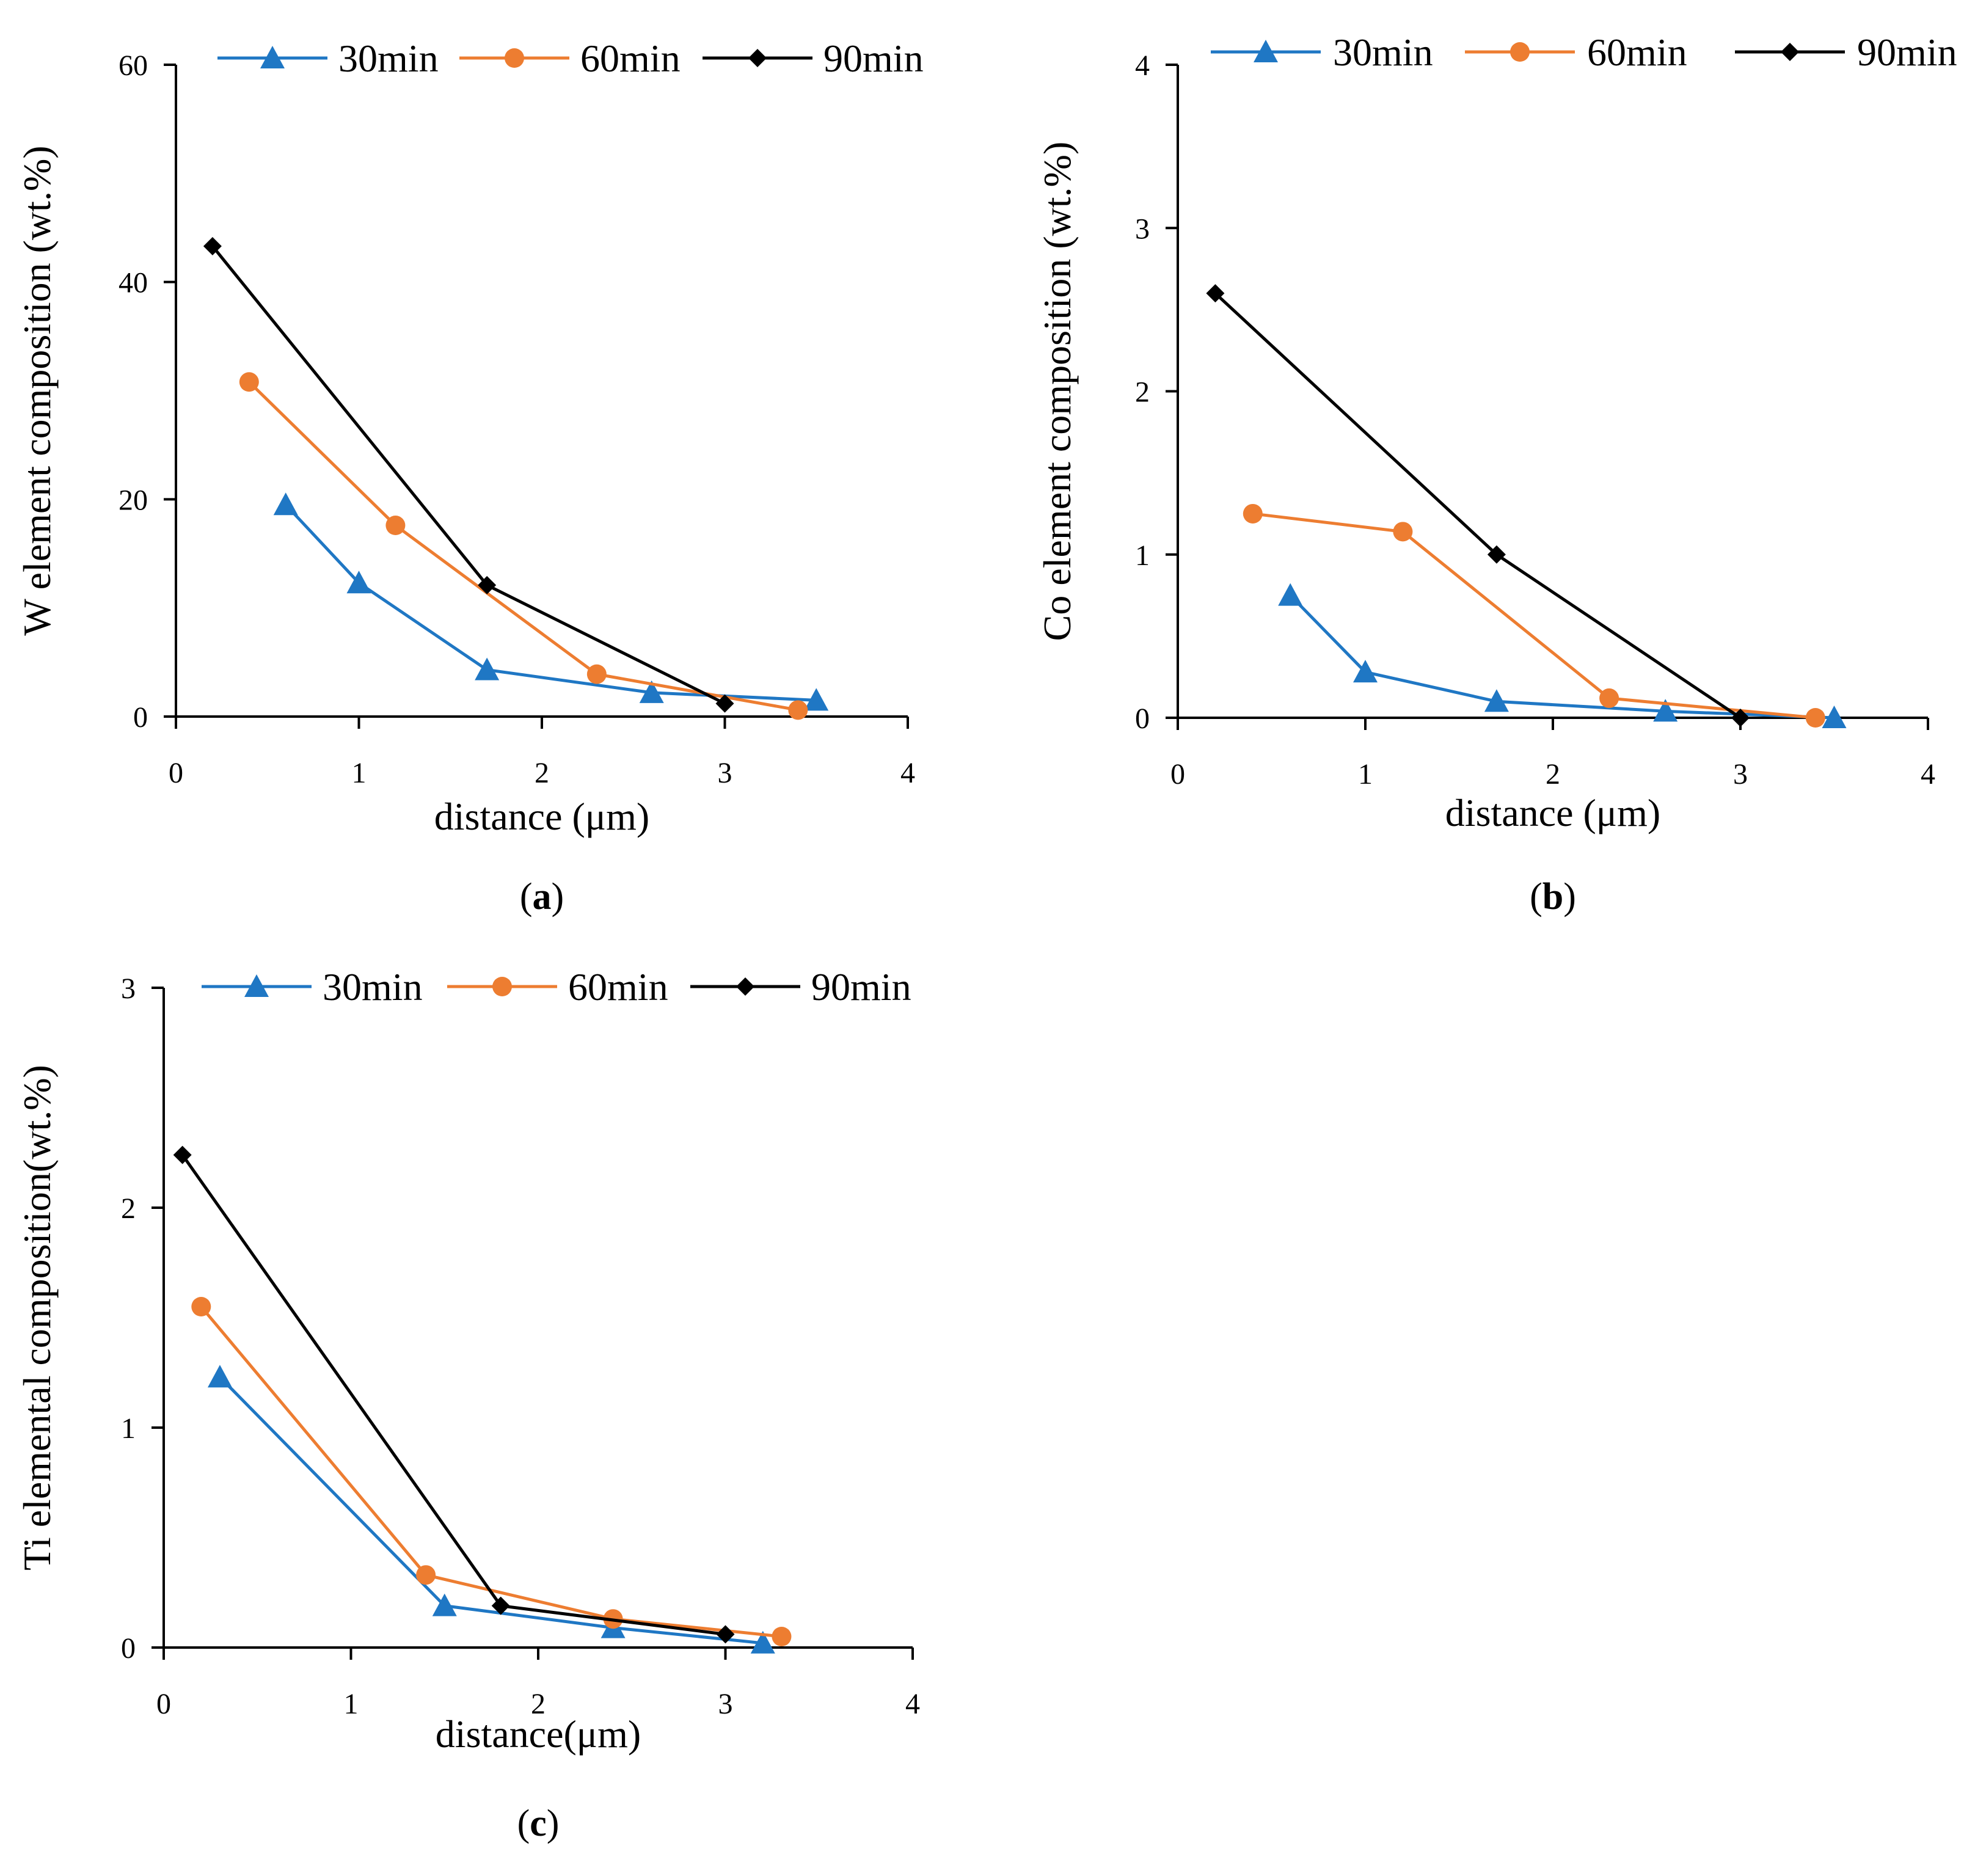 The width and height of the screenshot is (1975, 1876). Describe the element at coordinates (542, 897) in the screenshot. I see `panel-label-letter: a` at that location.